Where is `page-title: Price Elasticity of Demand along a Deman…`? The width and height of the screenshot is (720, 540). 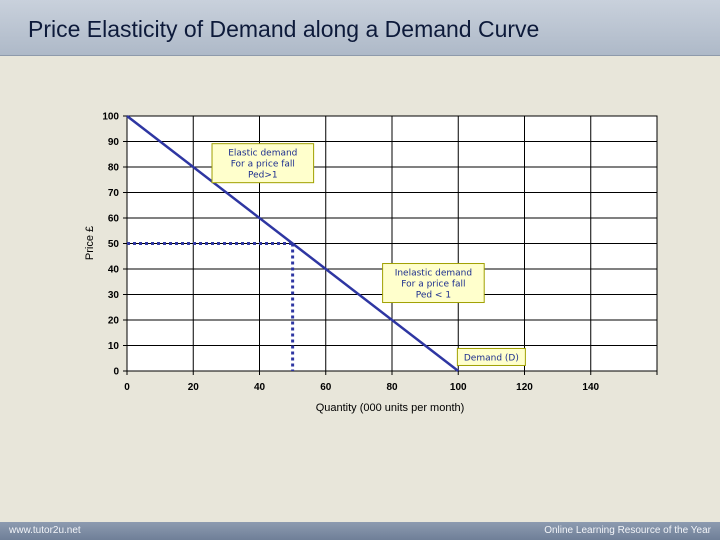 page-title: Price Elasticity of Demand along a Deman… is located at coordinates (284, 29).